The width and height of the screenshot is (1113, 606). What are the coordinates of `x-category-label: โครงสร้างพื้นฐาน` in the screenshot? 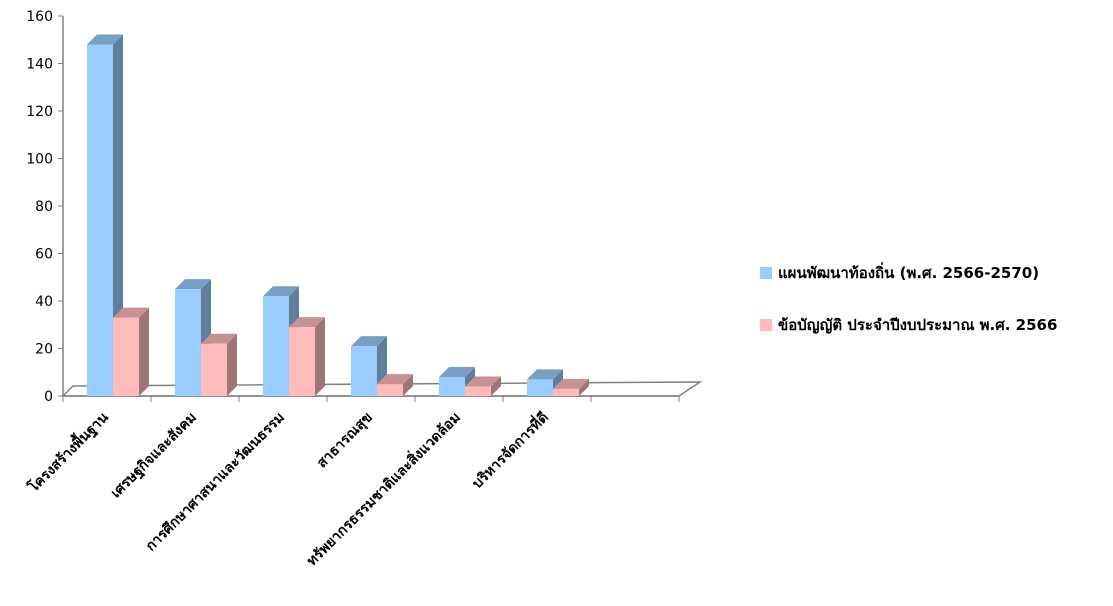 It's located at (67, 451).